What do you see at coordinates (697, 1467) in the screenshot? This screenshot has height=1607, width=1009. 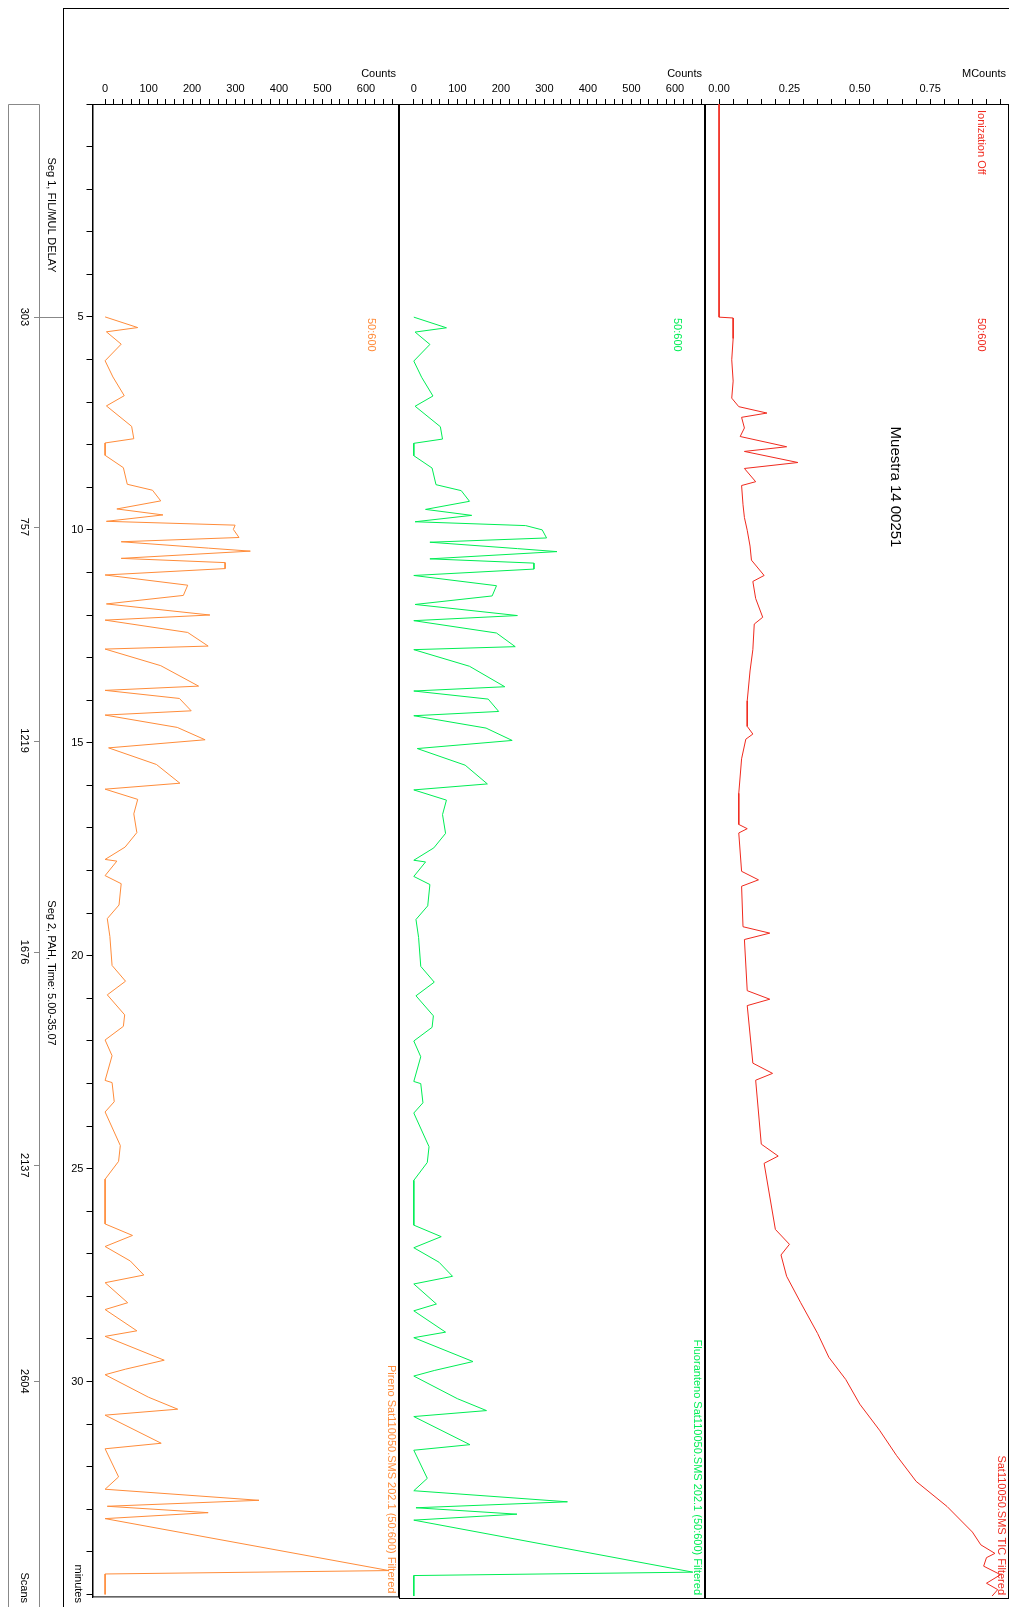 I see `text: Fluoranteno Sat110050.SMS 202.1 (50:600) Filtered` at bounding box center [697, 1467].